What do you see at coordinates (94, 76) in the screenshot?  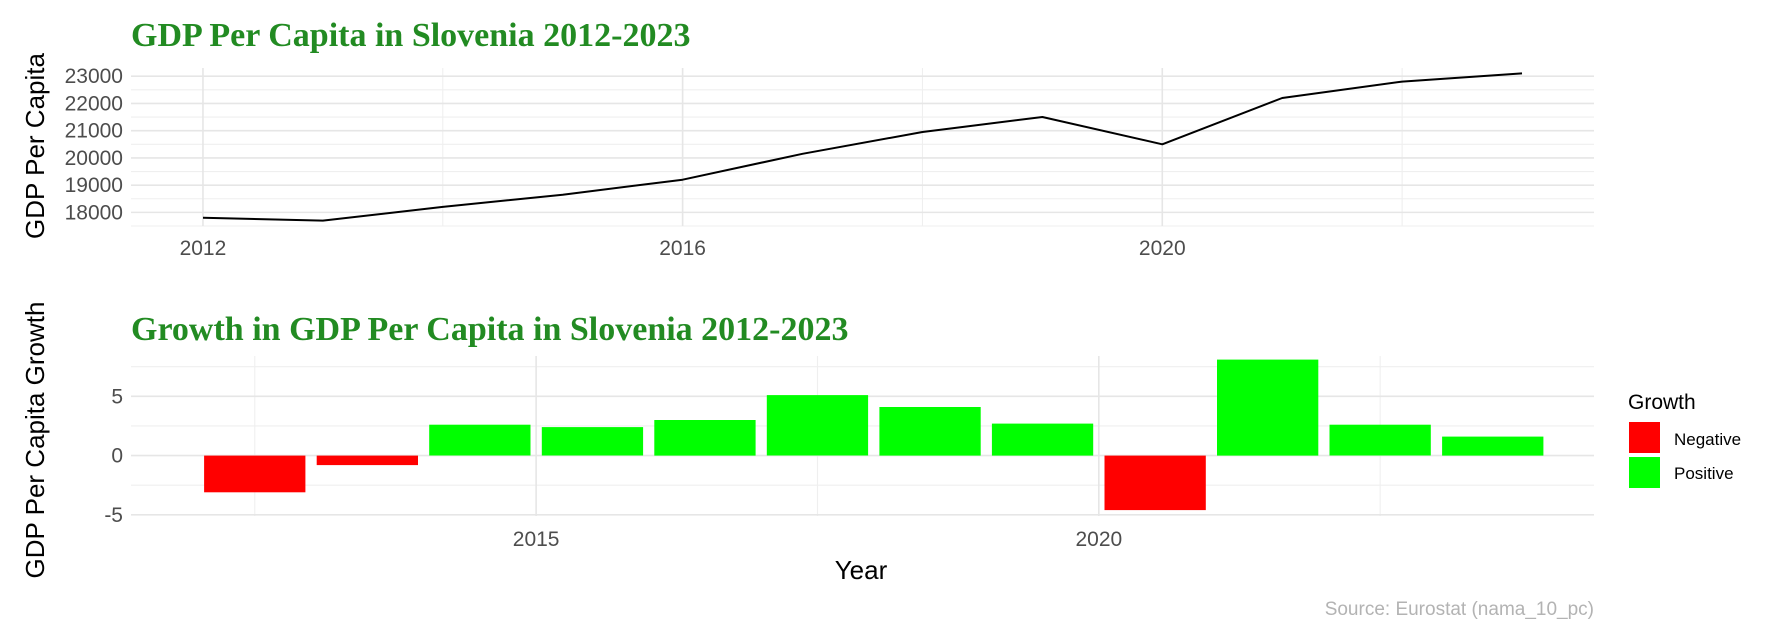 I see `line-y-tick-label: 23000` at bounding box center [94, 76].